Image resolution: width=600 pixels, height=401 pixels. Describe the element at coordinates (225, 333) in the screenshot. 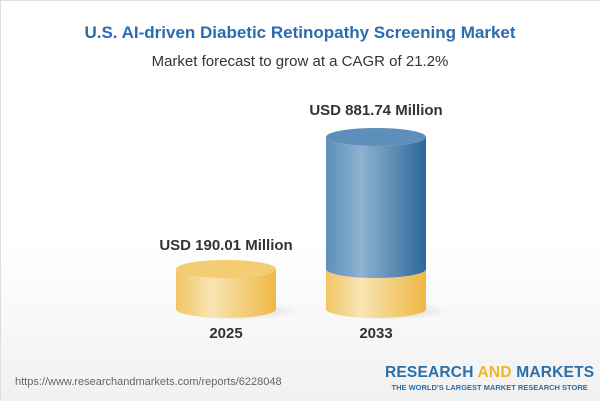

I see `x-tick-2025: 2025` at that location.